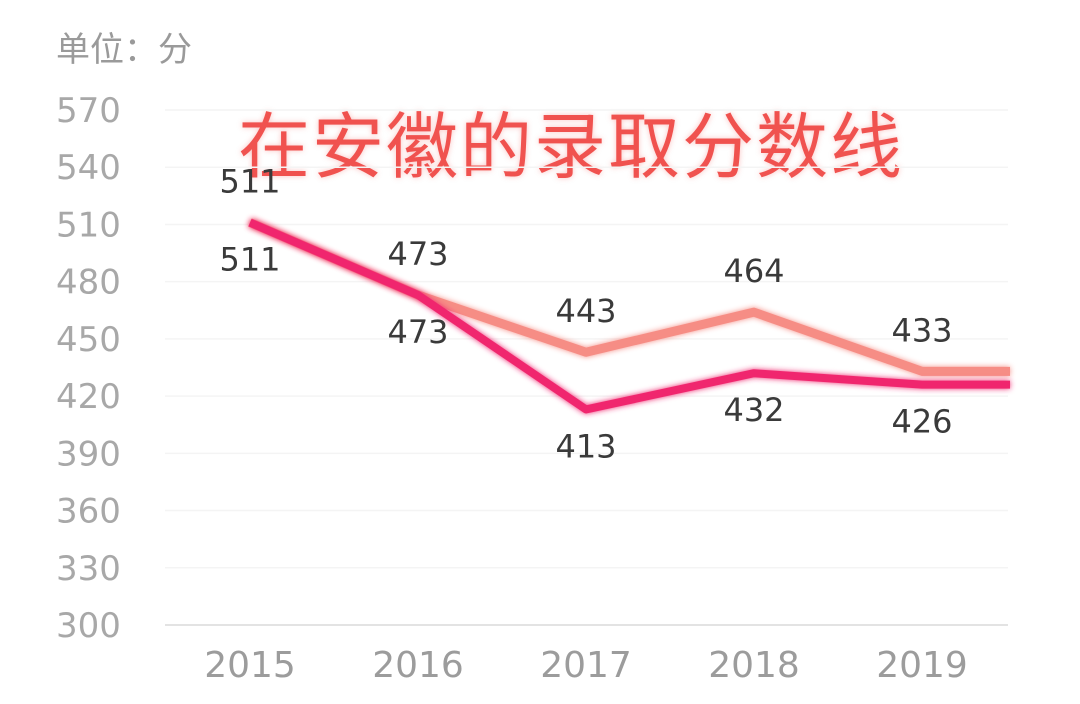 This screenshot has height=704, width=1080. Describe the element at coordinates (921, 330) in the screenshot. I see `data-label: 433` at that location.